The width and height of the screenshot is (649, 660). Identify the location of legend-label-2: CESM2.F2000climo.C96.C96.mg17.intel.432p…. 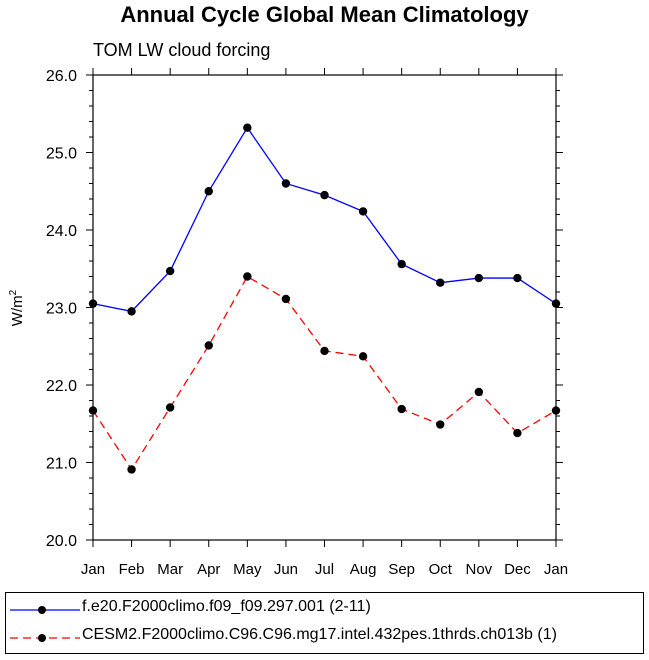
(319, 634).